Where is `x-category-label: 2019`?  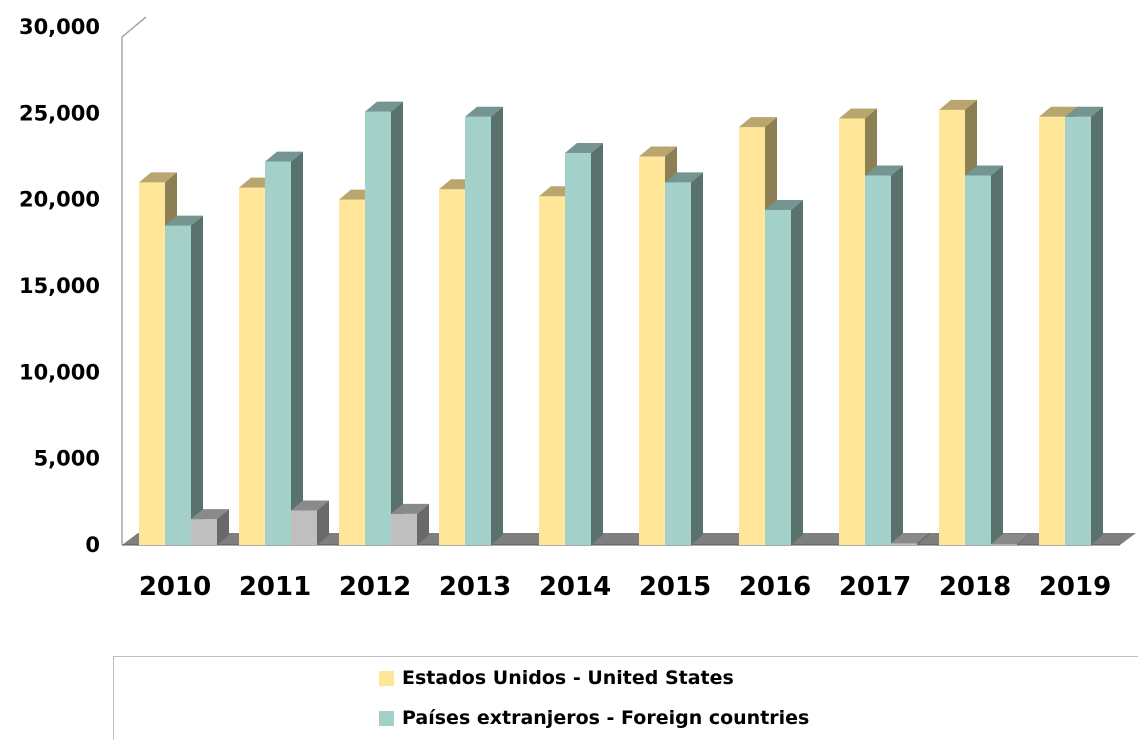
x-category-label: 2019 is located at coordinates (1075, 587).